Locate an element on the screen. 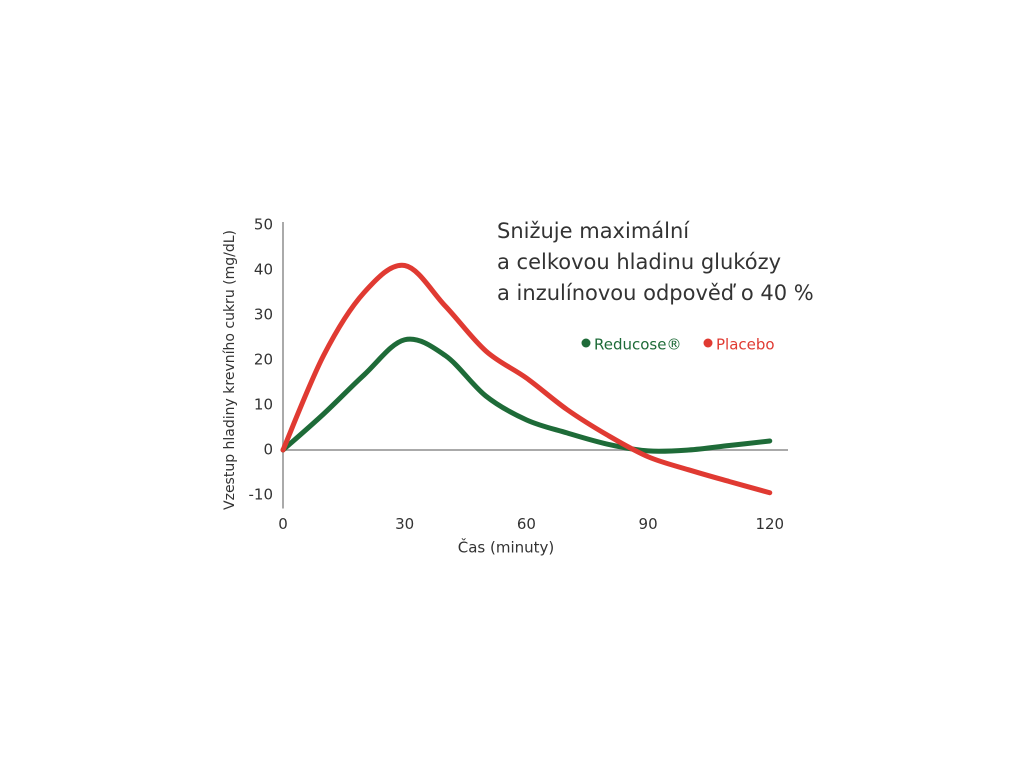 This screenshot has width=1024, height=772. title-line: a celkovou hladinu glukózy is located at coordinates (639, 262).